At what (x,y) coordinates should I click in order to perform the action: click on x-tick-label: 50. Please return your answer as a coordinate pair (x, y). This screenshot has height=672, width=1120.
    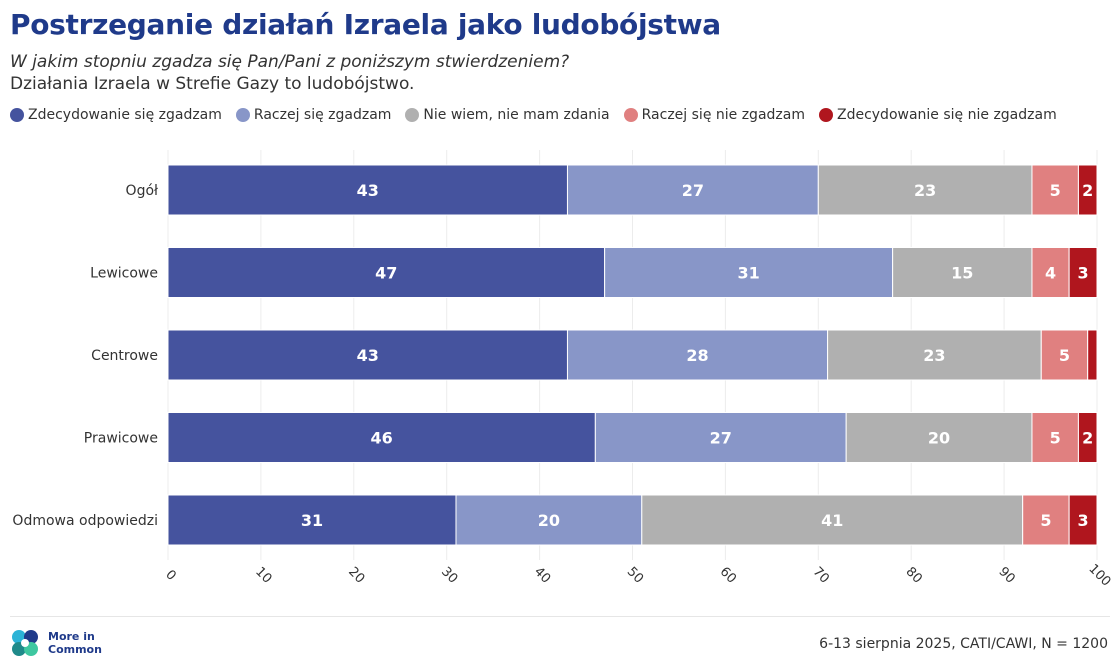
    Looking at the image, I should click on (635, 575).